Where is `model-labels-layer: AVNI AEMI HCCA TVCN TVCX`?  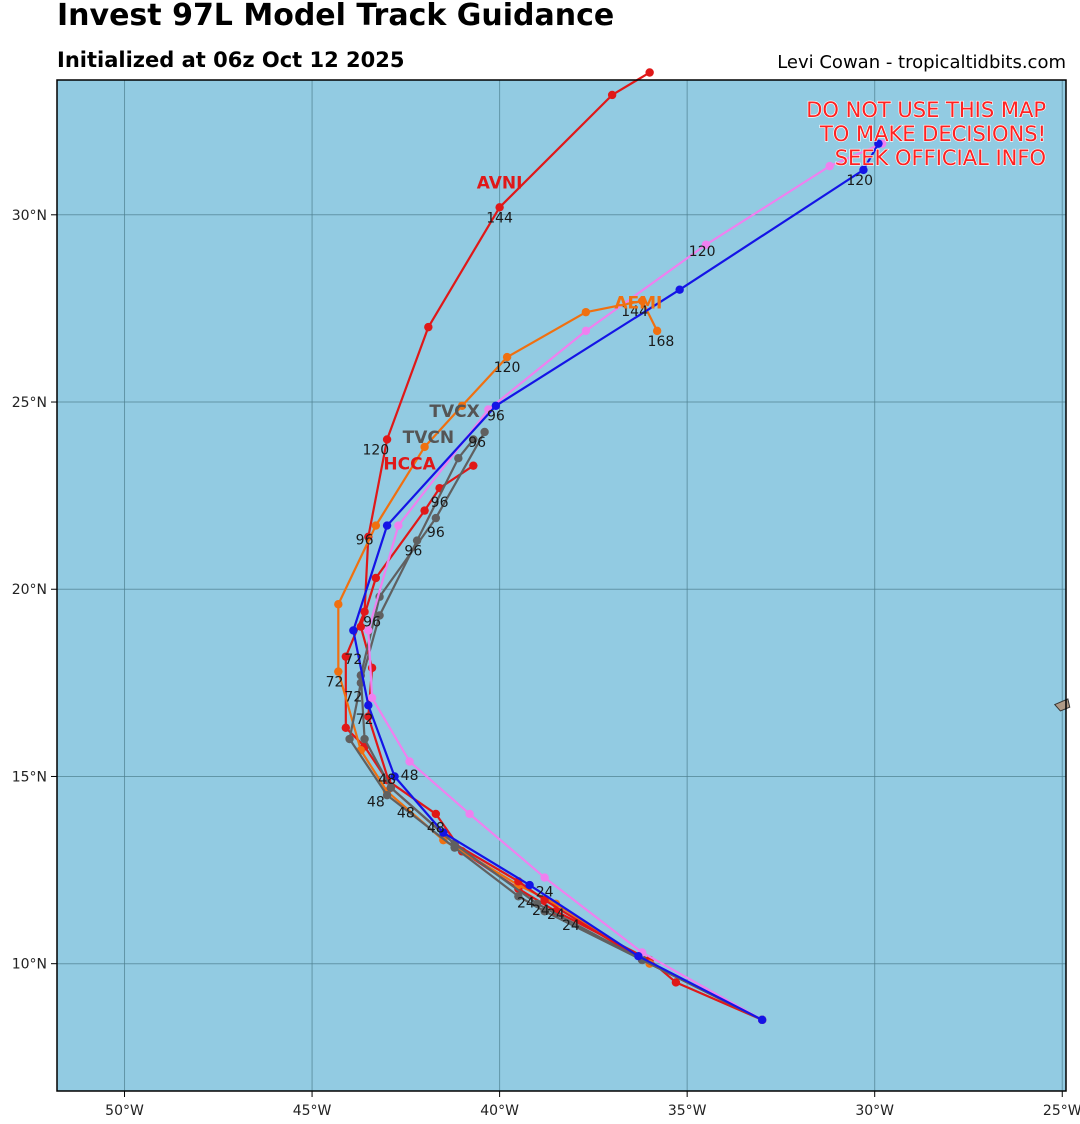
model-labels-layer: AVNI AEMI HCCA TVCN TVCX is located at coordinates (522, 324).